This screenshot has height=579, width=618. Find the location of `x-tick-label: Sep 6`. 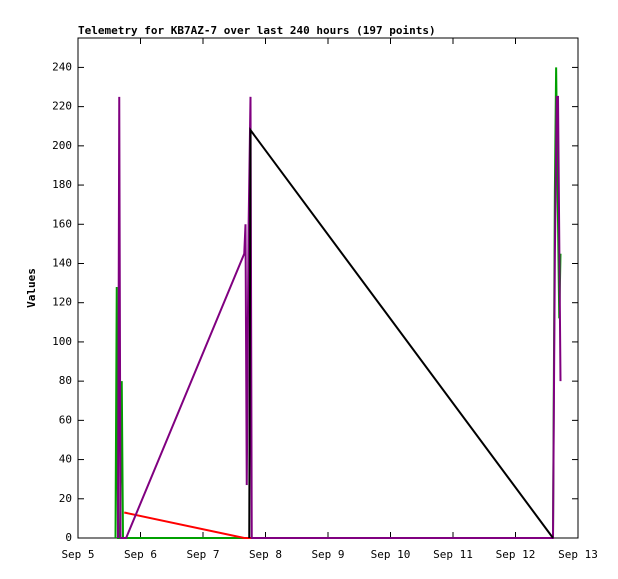

x-tick-label: Sep 6 is located at coordinates (140, 554).